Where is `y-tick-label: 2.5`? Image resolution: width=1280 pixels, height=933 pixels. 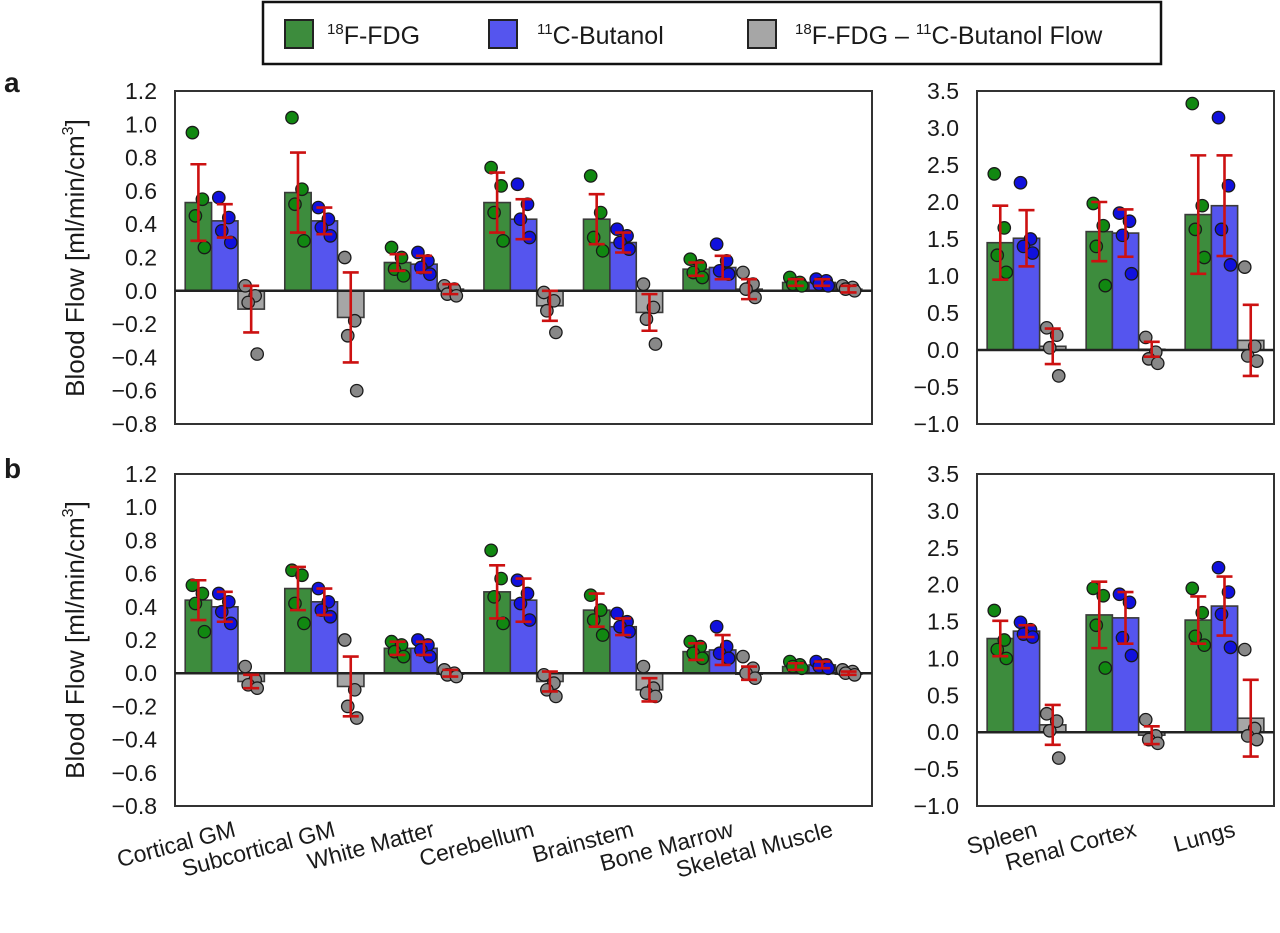 y-tick-label: 2.5 is located at coordinates (943, 165).